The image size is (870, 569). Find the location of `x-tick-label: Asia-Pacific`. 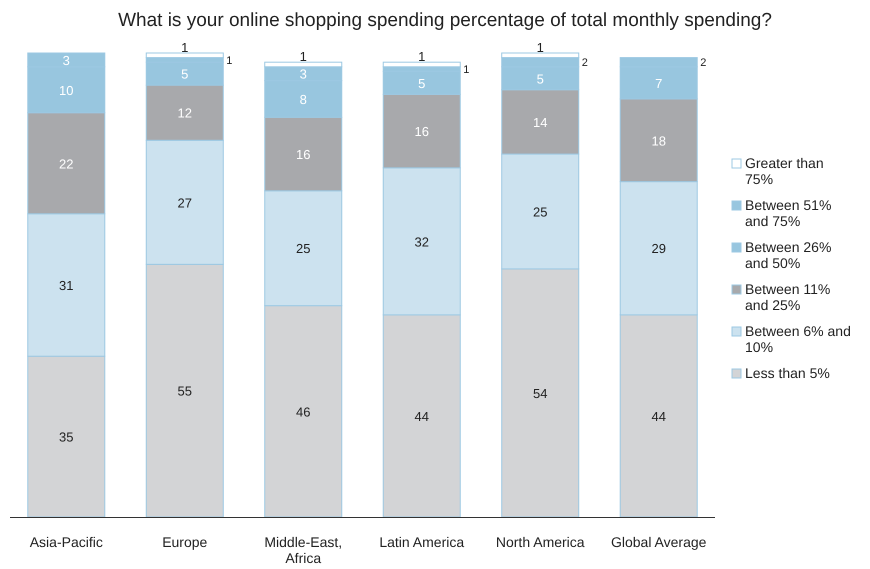

x-tick-label: Asia-Pacific is located at coordinates (66, 542).